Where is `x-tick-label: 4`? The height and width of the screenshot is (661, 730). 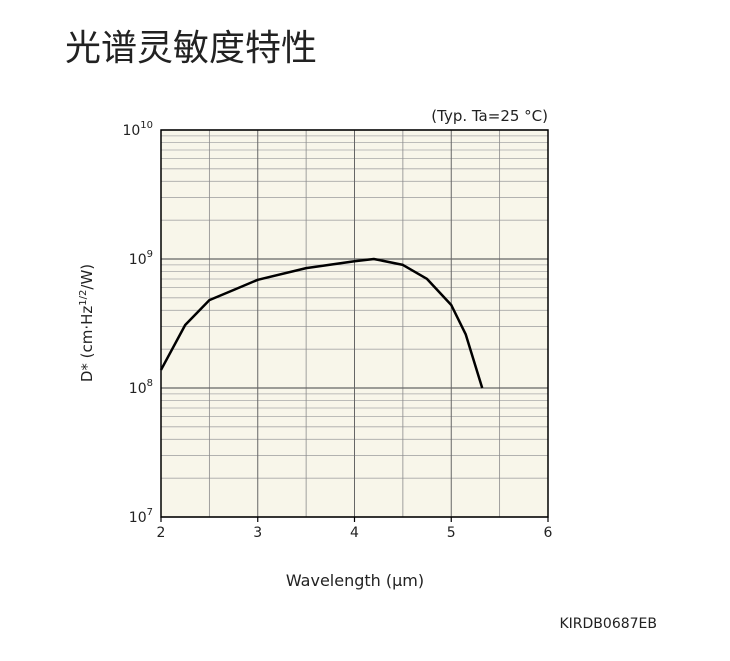
x-tick-label: 4 is located at coordinates (354, 533).